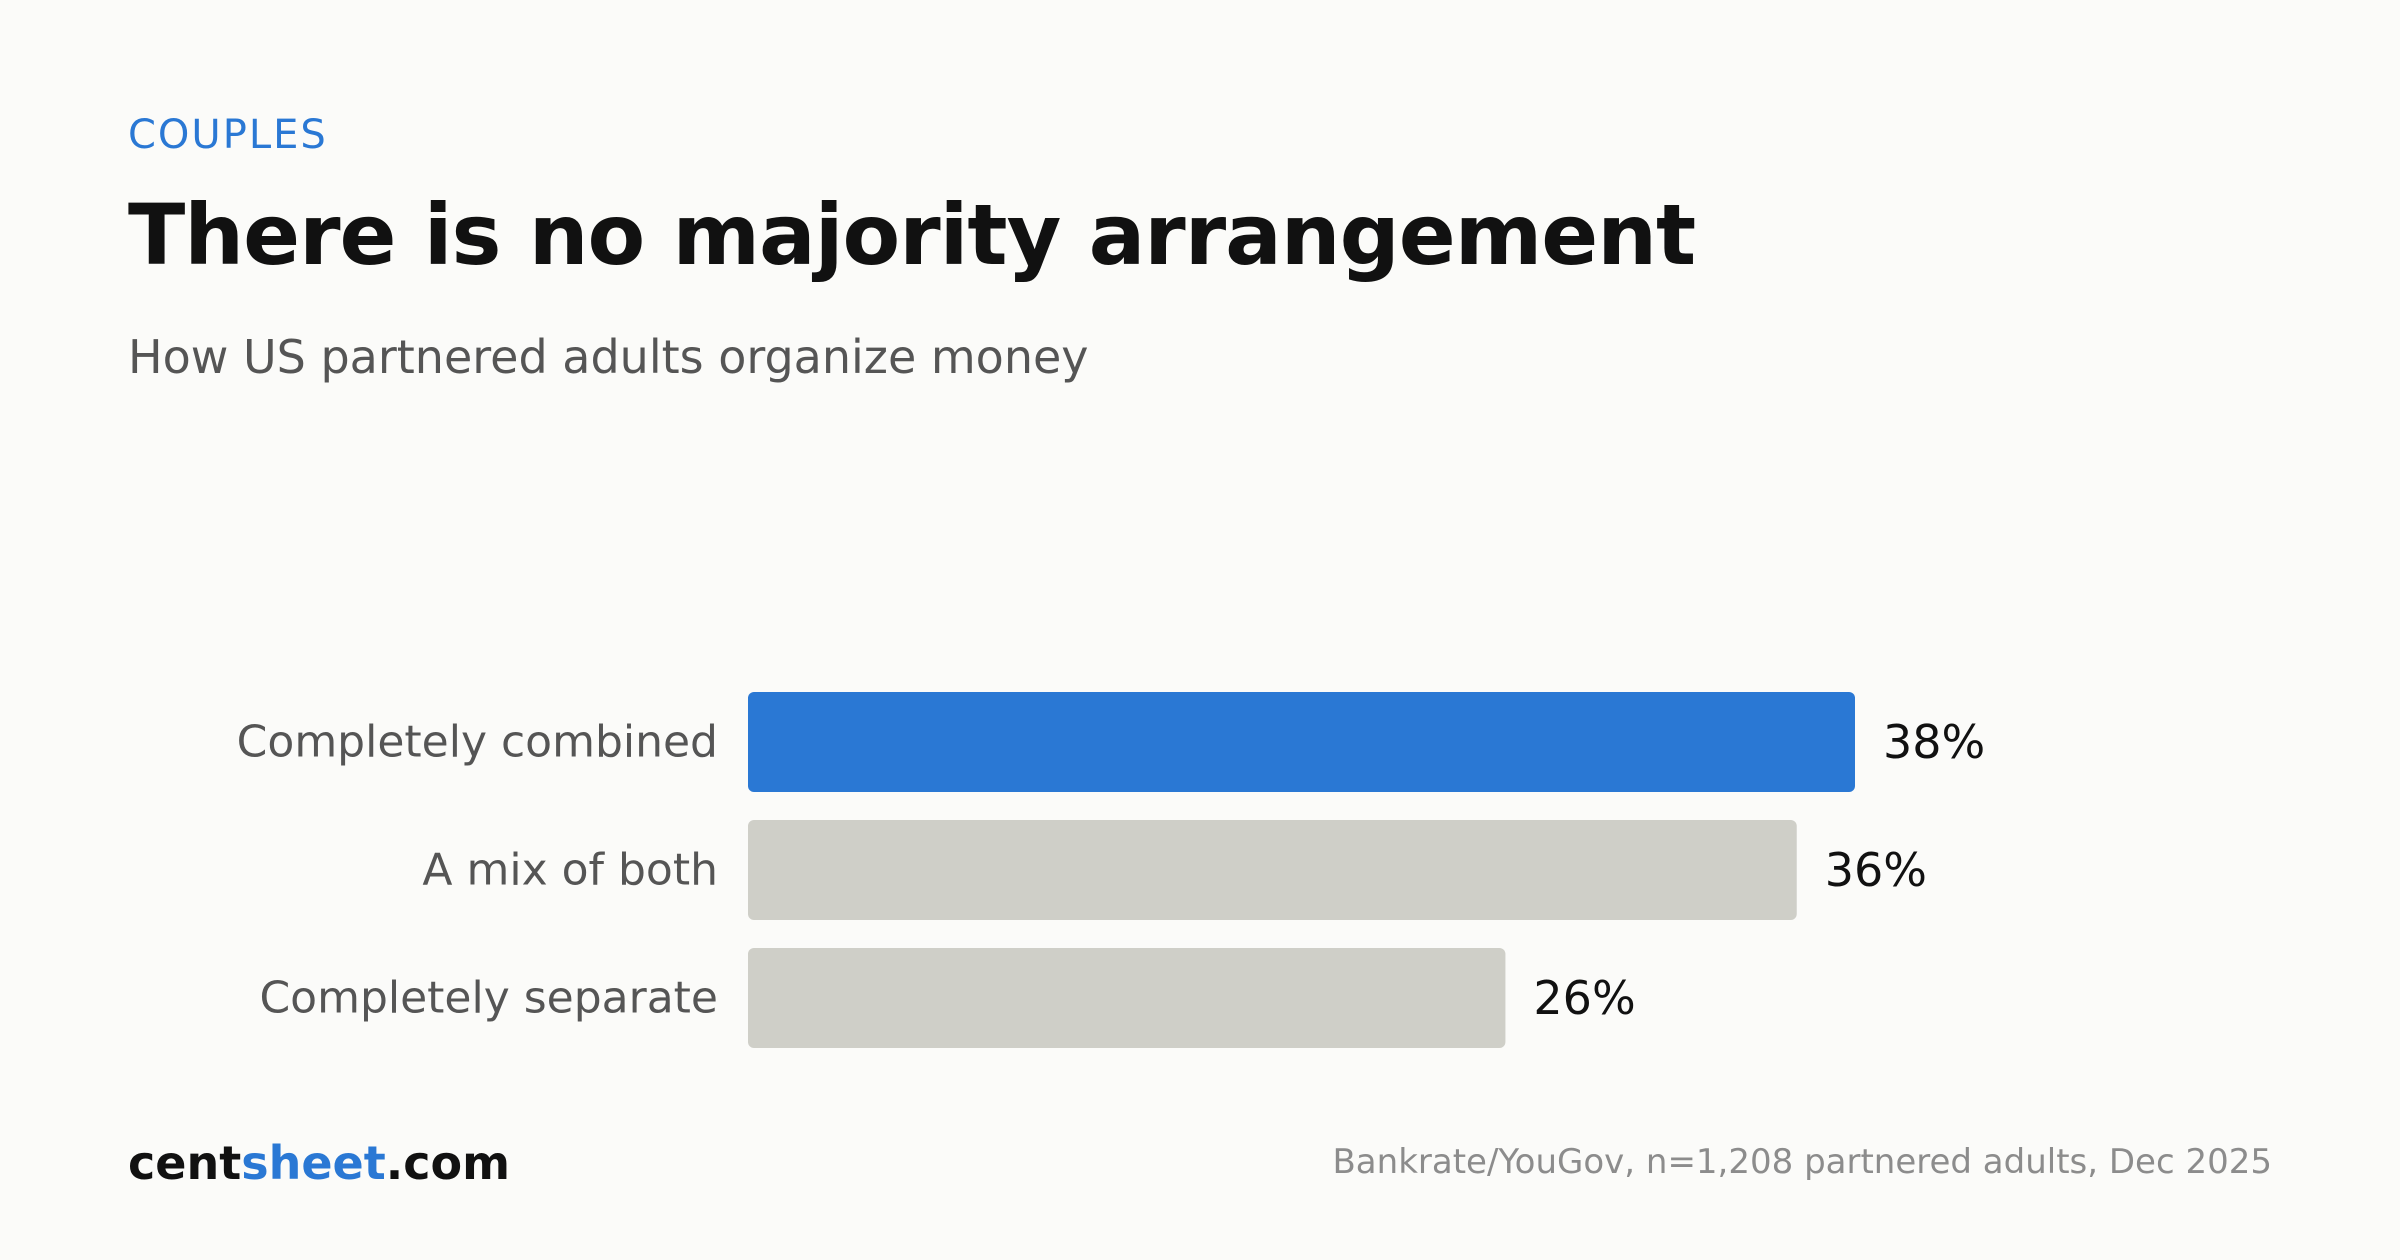 This screenshot has width=2400, height=1260. What do you see at coordinates (1934, 742) in the screenshot?
I see `value-label-0: 38%` at bounding box center [1934, 742].